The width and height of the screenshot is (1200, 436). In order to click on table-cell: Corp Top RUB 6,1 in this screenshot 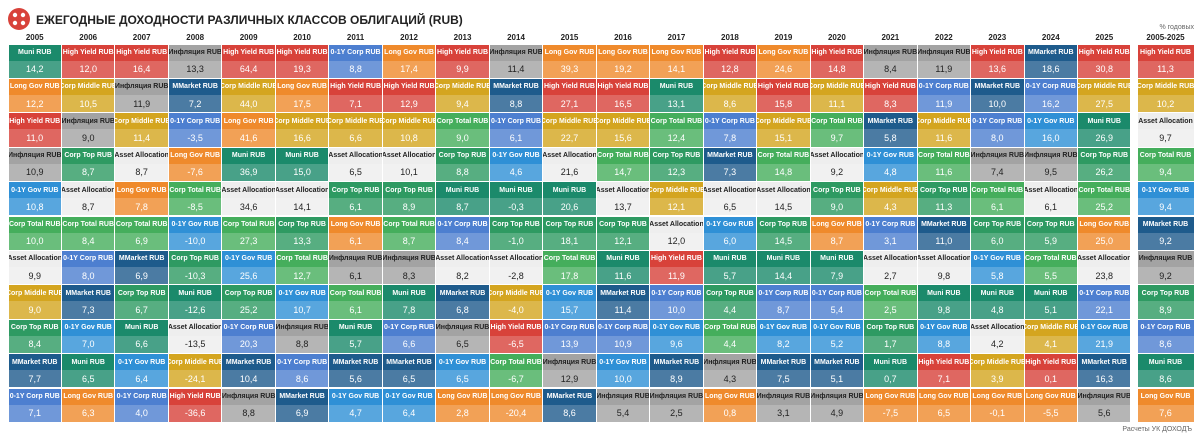, I will do `click(355, 199)`.